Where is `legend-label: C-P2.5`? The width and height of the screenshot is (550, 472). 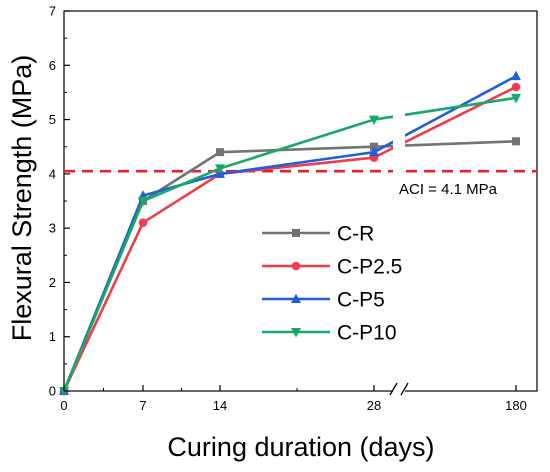 legend-label: C-P2.5 is located at coordinates (369, 267).